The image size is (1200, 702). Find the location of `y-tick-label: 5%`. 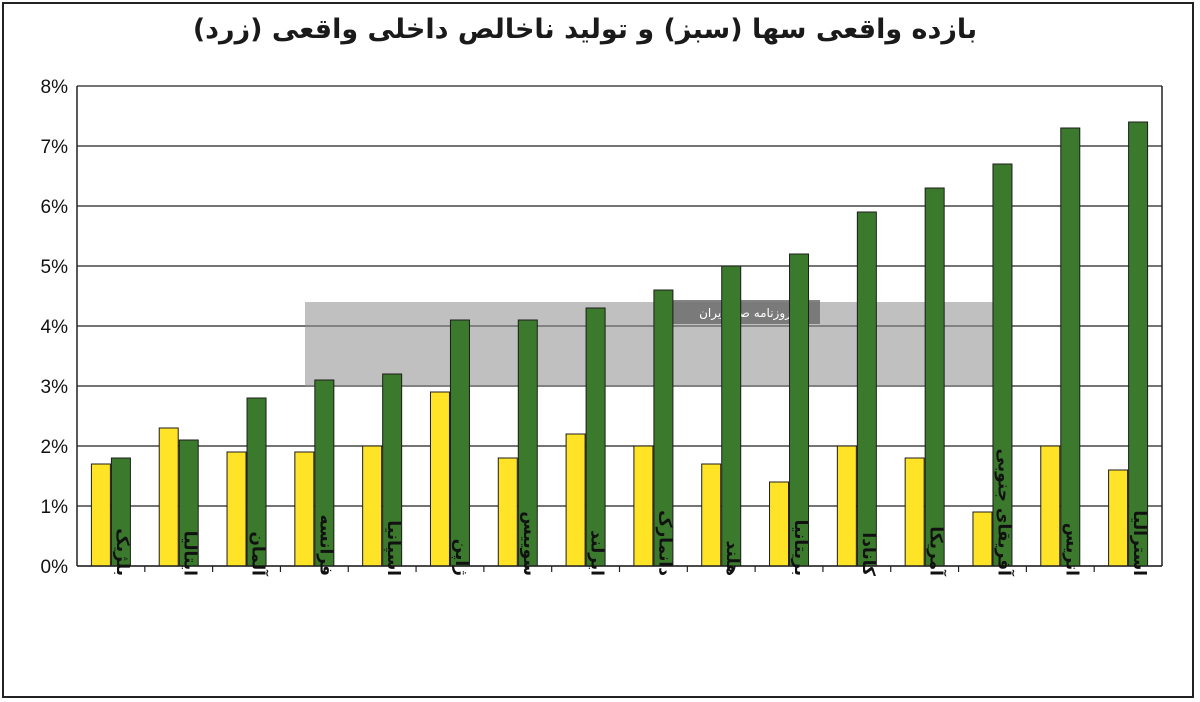

y-tick-label: 5% is located at coordinates (55, 267).